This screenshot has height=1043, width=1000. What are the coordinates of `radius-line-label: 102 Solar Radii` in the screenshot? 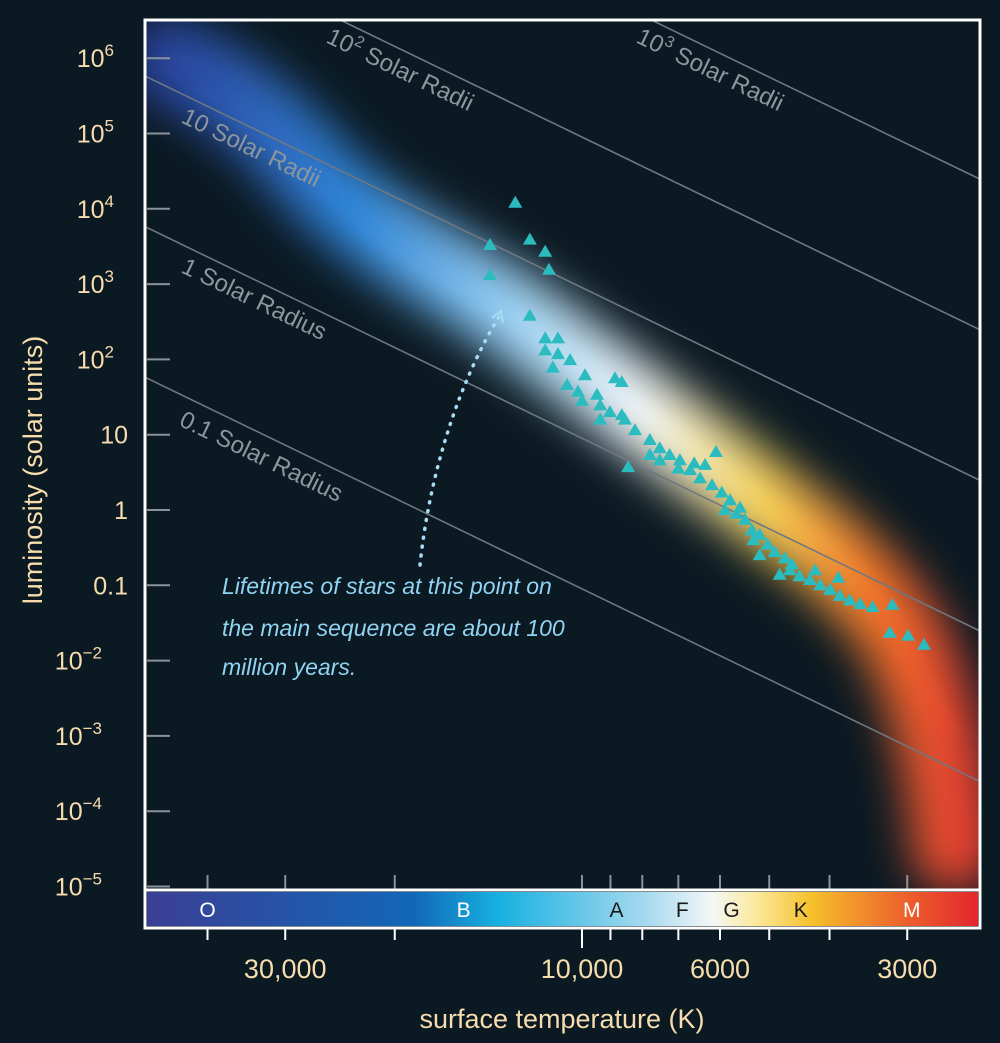 It's located at (400, 69).